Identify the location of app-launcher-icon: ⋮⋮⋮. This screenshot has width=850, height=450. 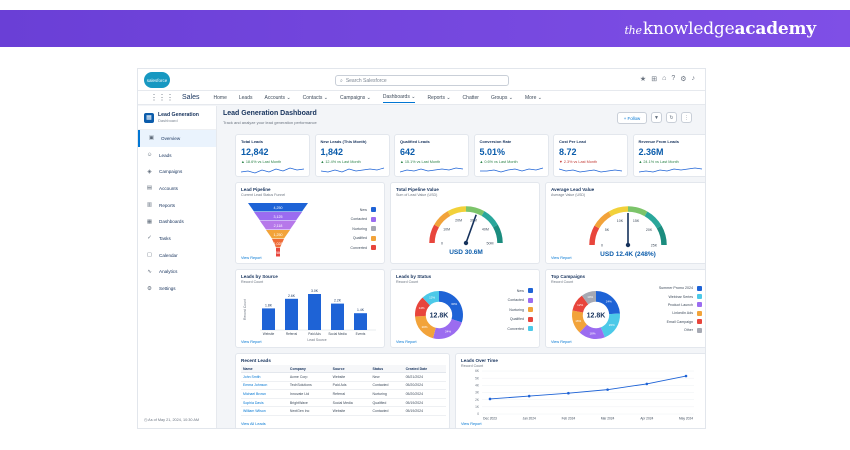
(162, 97).